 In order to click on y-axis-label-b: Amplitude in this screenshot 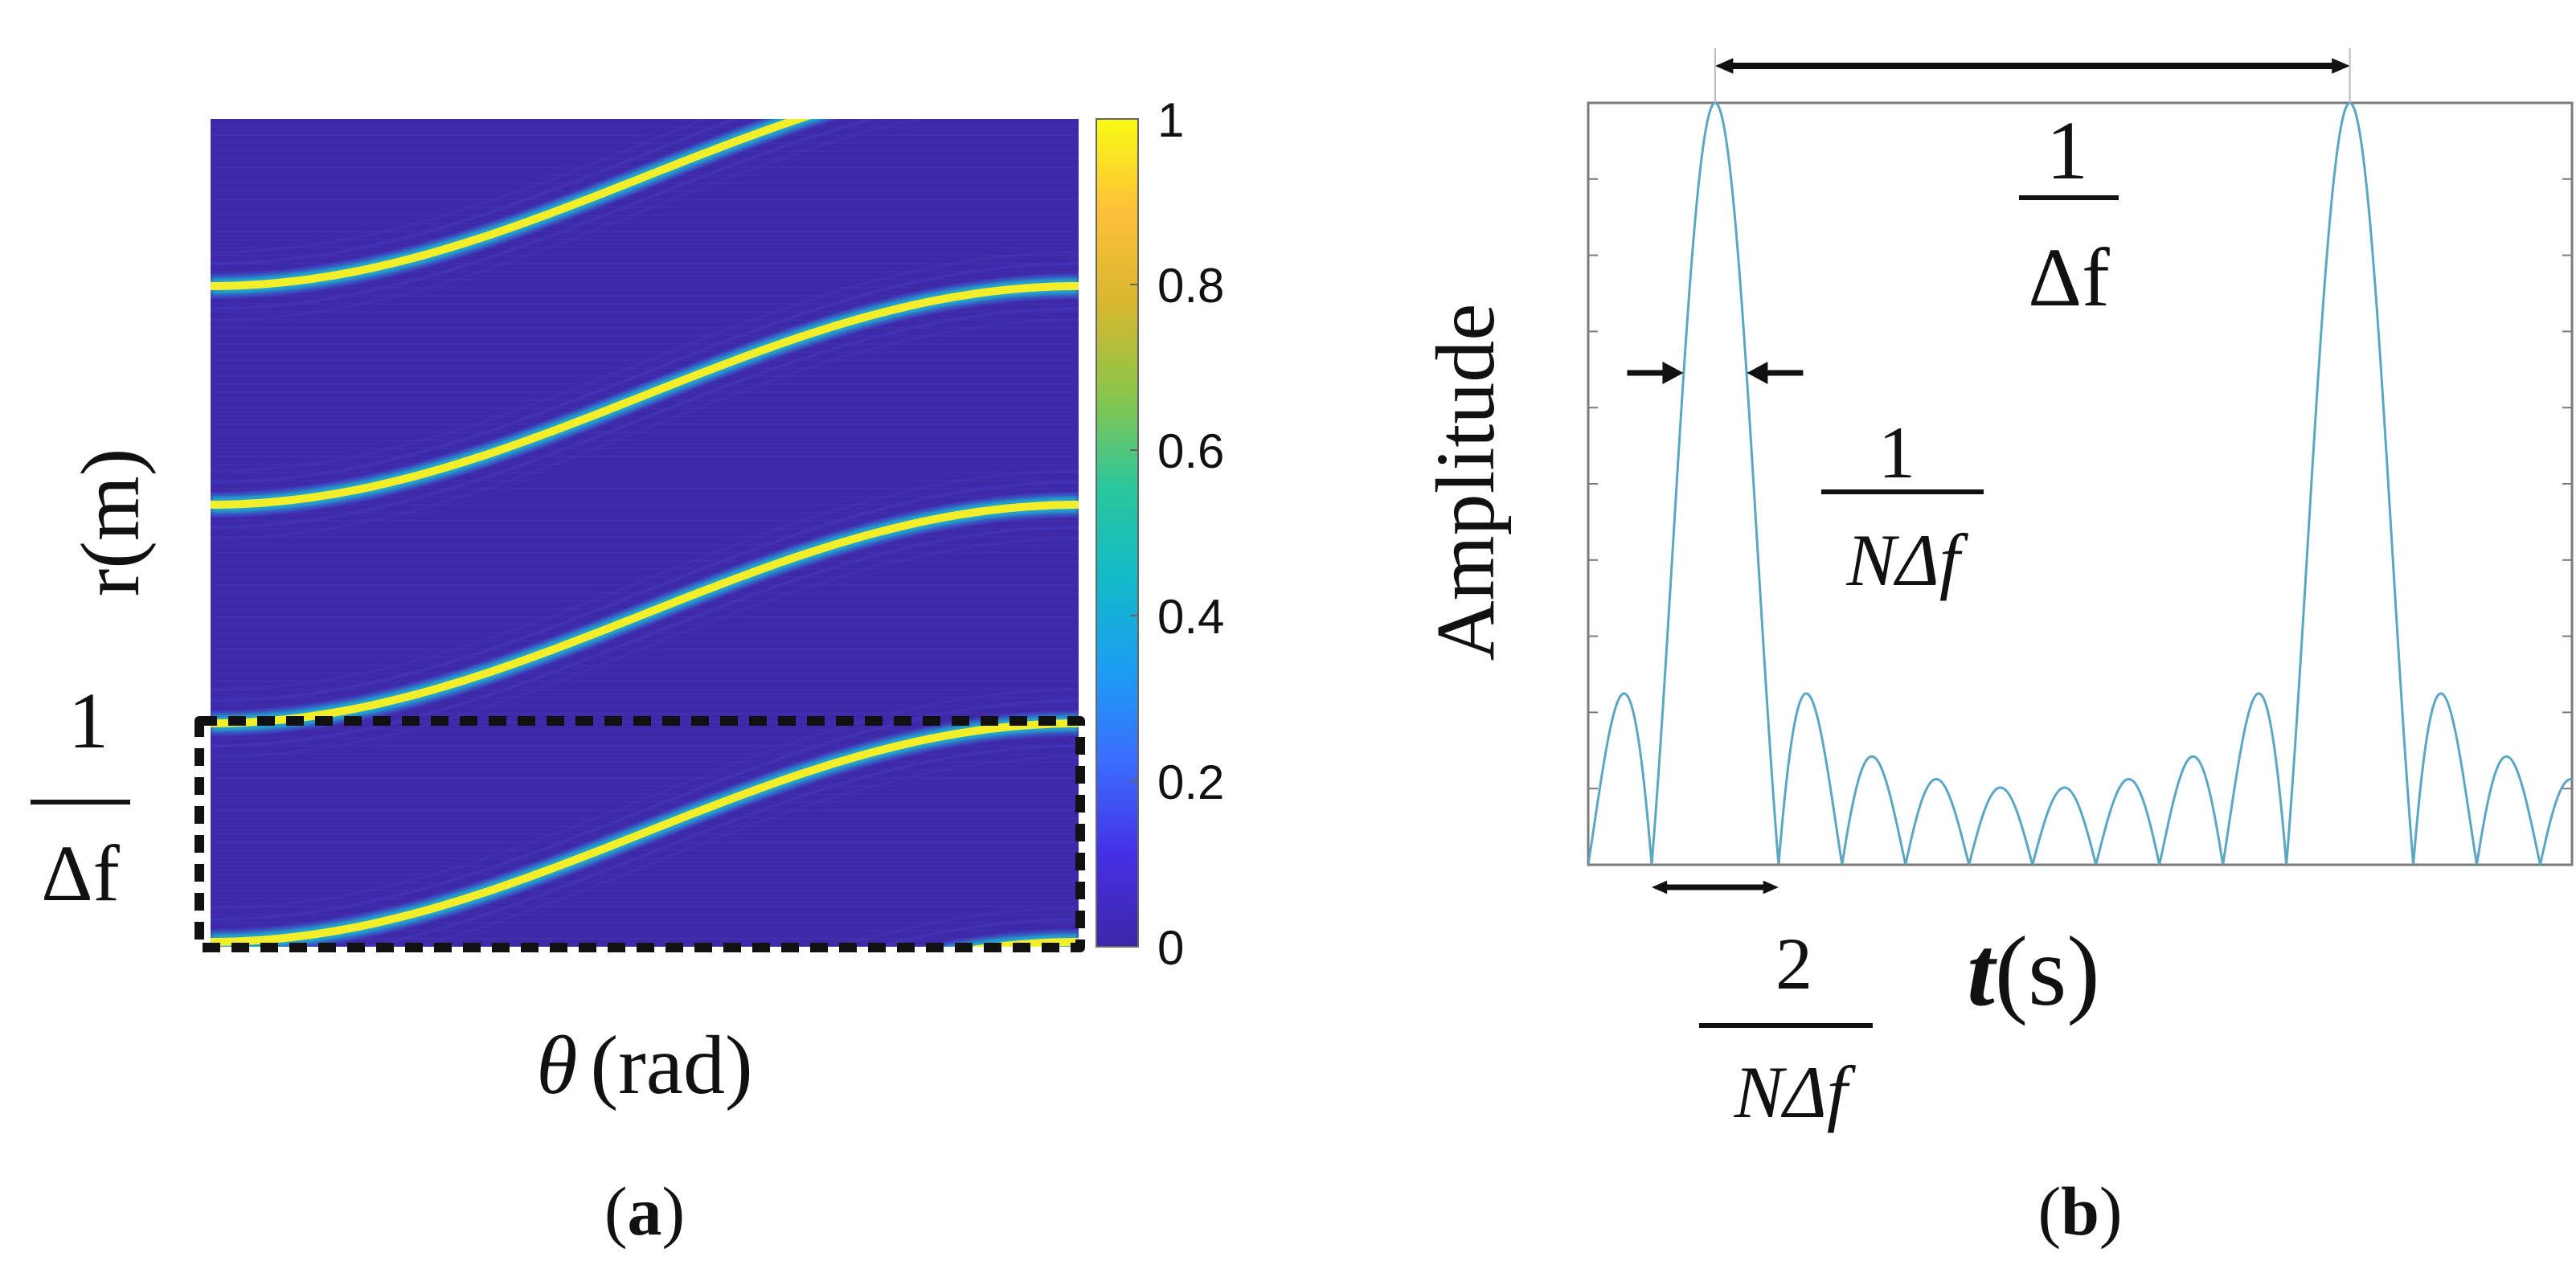, I will do `click(1465, 482)`.